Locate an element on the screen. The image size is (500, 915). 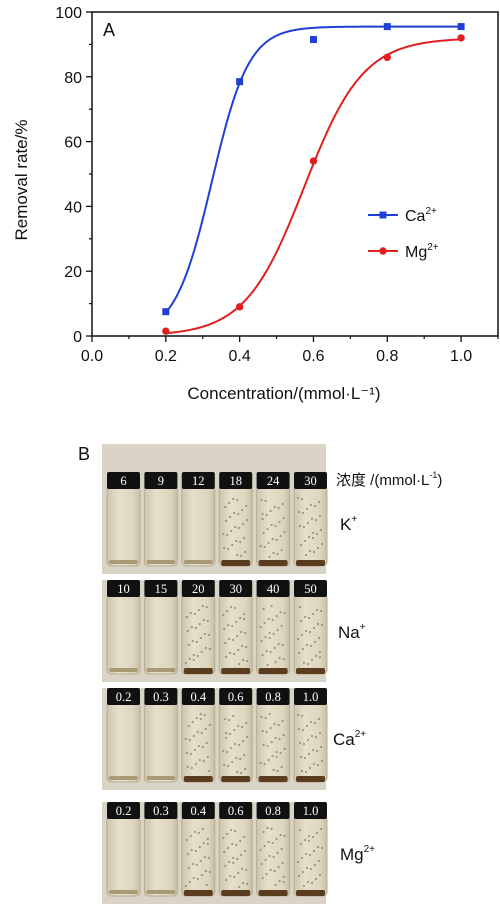
ion-label: K+ is located at coordinates (348, 524).